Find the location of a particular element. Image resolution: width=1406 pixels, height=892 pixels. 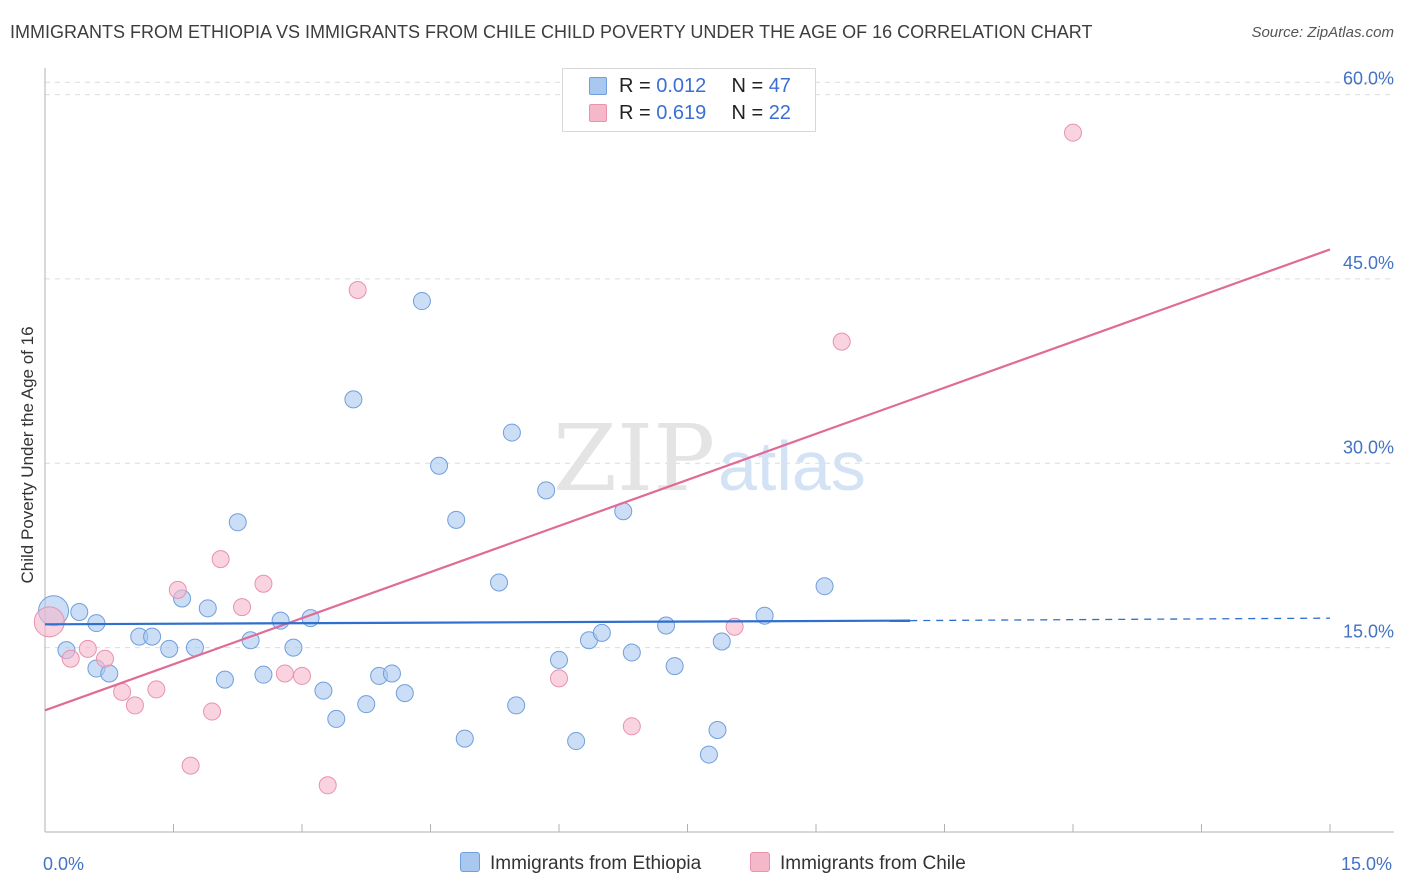

n-value-ethiopia: 47 is located at coordinates (779, 86).